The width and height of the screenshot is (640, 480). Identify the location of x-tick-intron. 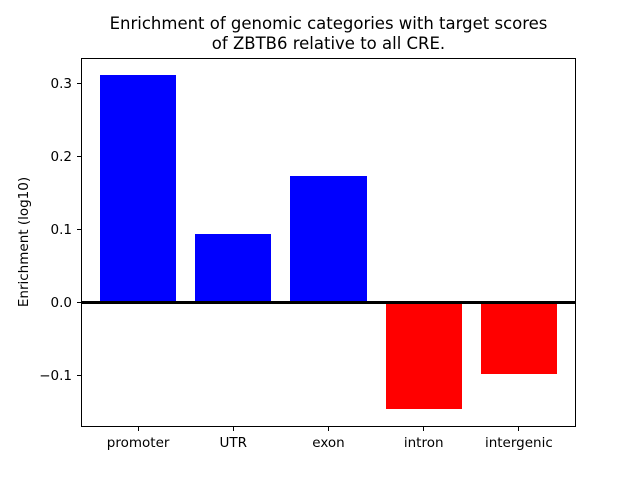
(424, 429).